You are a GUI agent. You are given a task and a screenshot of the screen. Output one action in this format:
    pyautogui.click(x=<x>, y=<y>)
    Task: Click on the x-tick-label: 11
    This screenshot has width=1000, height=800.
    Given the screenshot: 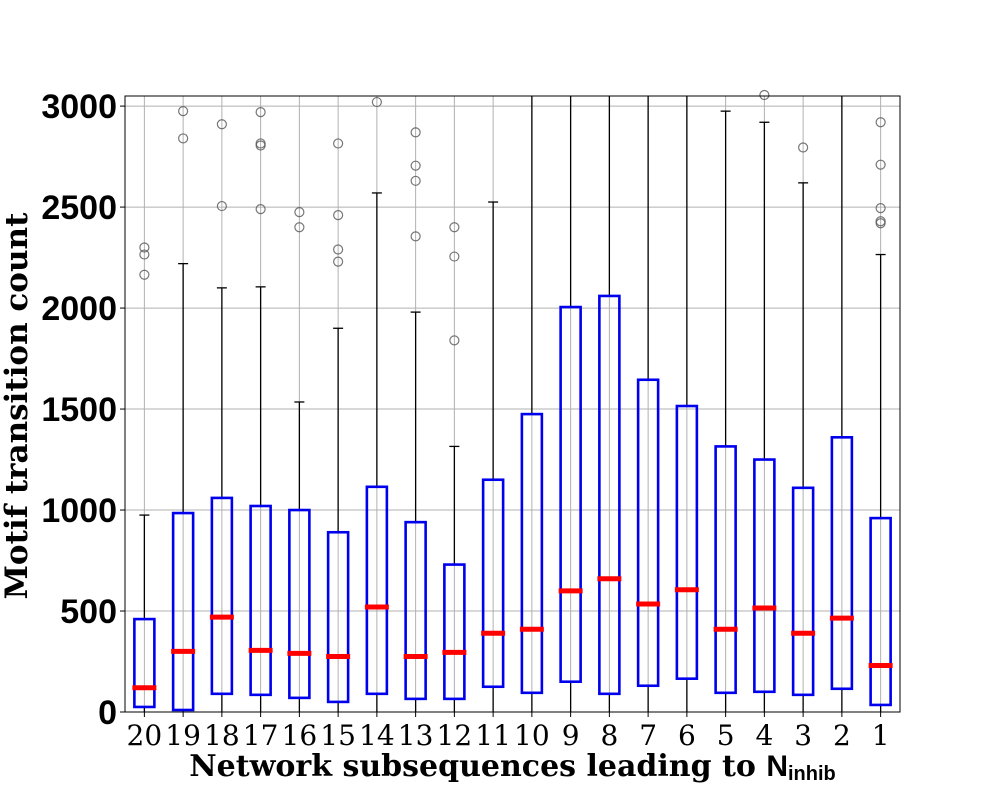 What is the action you would take?
    pyautogui.click(x=493, y=735)
    